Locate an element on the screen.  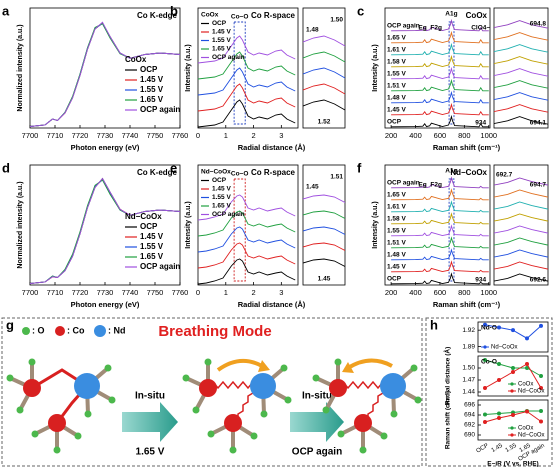
y-tick-label: 696 is located at coordinates (469, 405).